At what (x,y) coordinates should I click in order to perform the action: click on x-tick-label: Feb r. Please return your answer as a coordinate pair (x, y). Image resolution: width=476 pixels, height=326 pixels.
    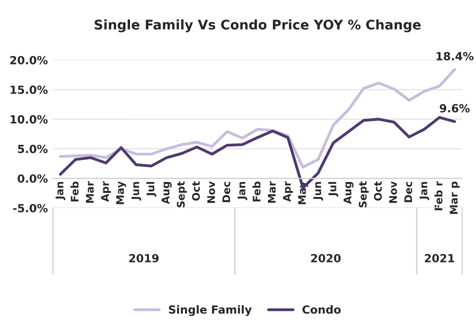
    Looking at the image, I should click on (438, 195).